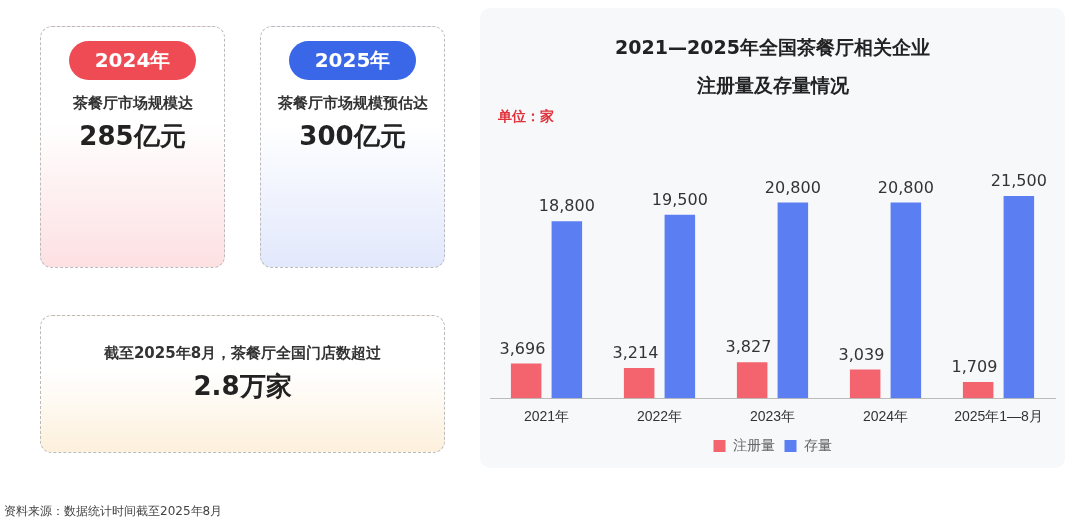 This screenshot has width=1080, height=527. I want to click on chart-subtitle: 单位：家, so click(526, 117).